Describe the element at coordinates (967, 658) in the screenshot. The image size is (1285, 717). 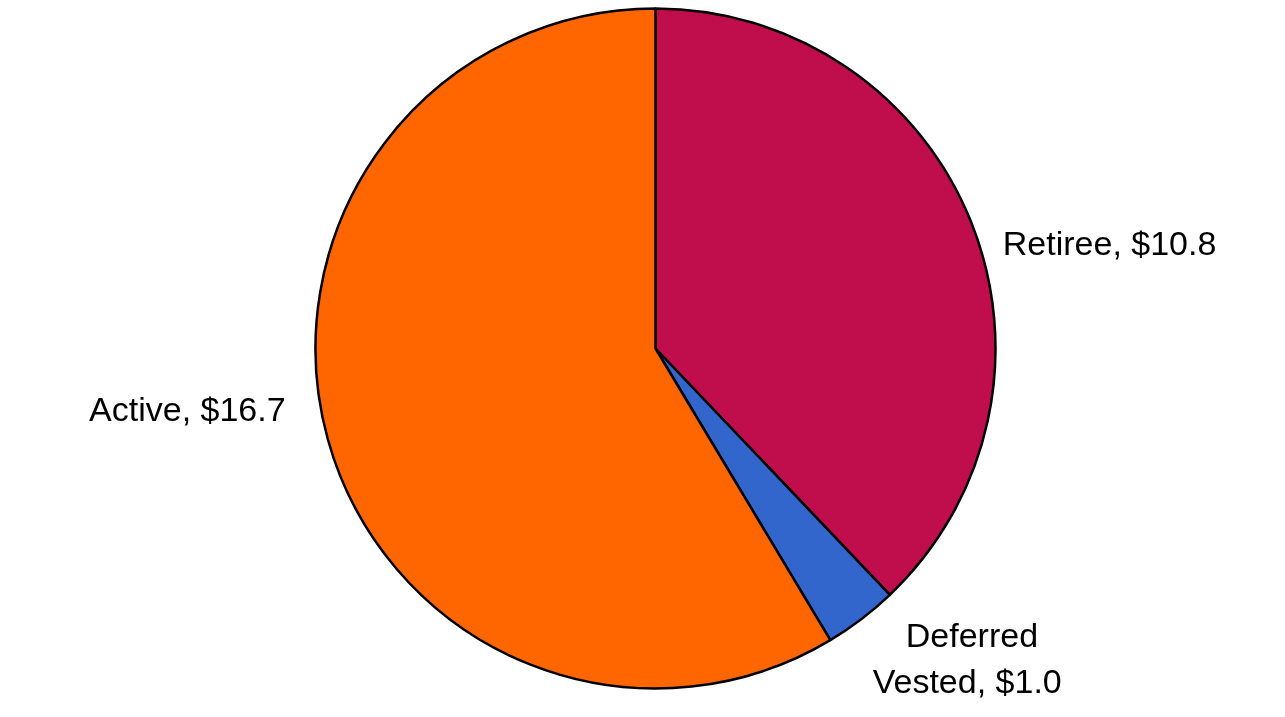
I see `slice-label: Deferred Vested, $1.0` at that location.